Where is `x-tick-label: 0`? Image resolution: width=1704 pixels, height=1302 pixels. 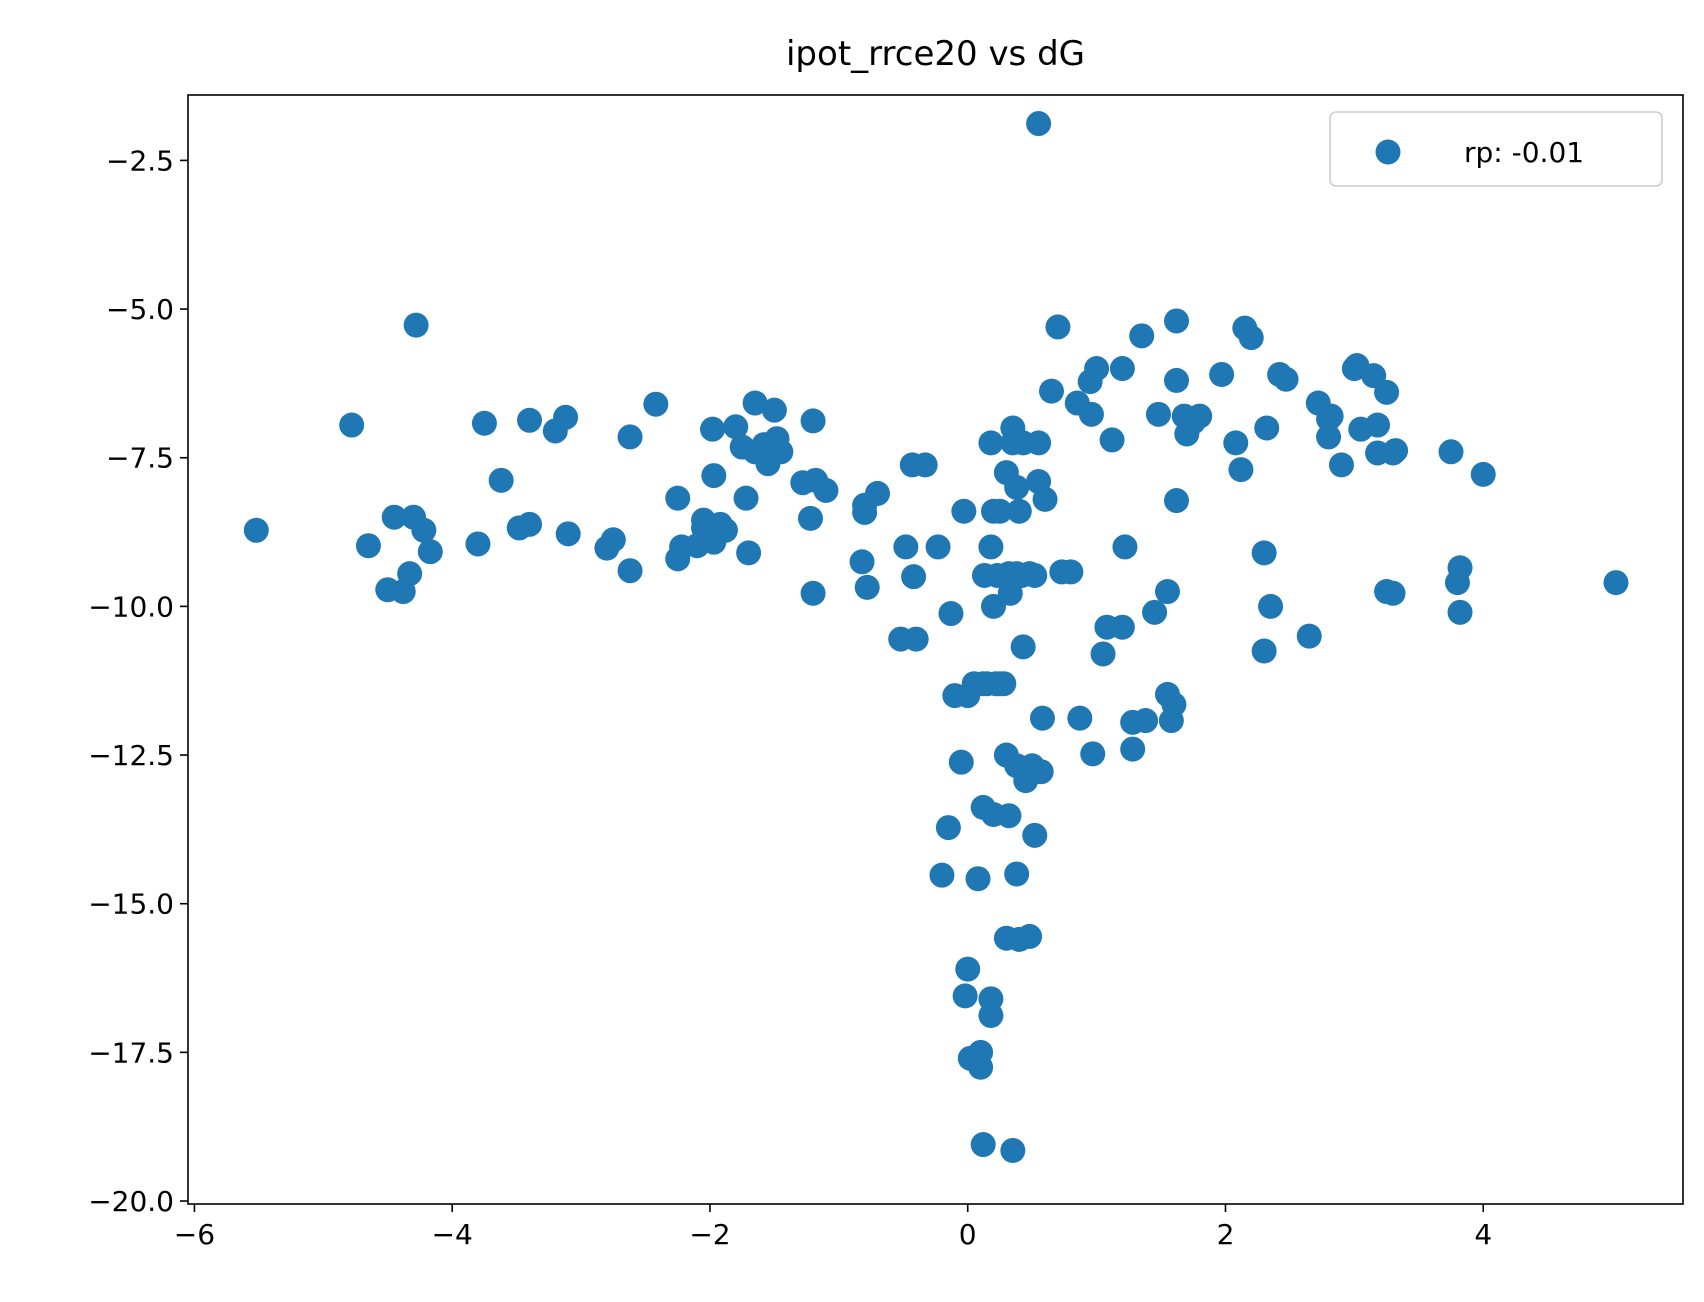 x-tick-label: 0 is located at coordinates (968, 1234).